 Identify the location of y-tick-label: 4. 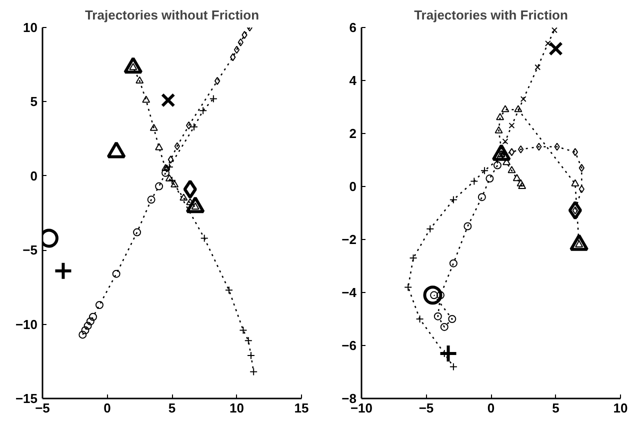
(353, 80).